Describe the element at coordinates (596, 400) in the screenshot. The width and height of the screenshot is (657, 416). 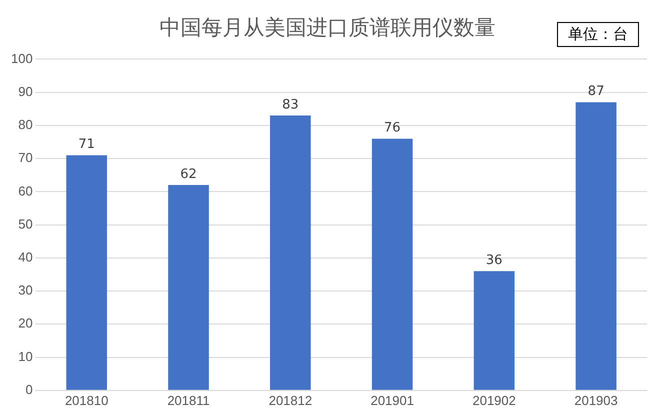
I see `x-tick-label: 201903` at that location.